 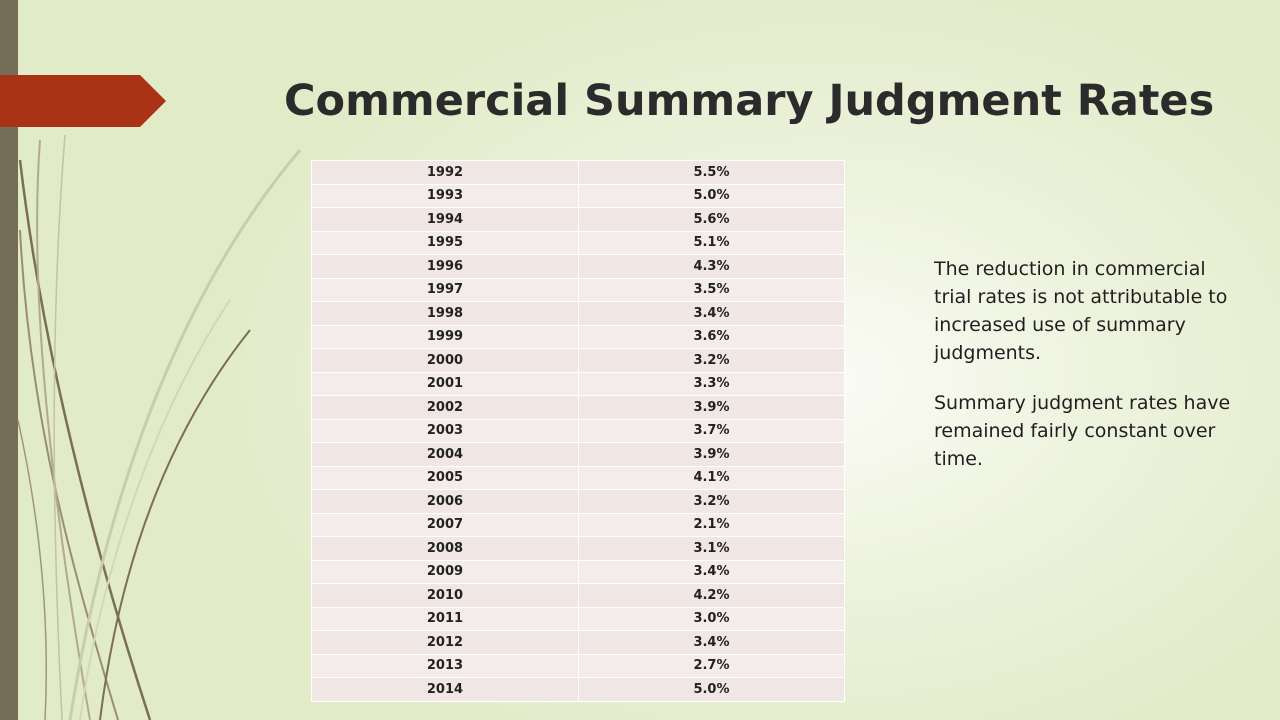 I want to click on year-cell: 1992, so click(x=445, y=172).